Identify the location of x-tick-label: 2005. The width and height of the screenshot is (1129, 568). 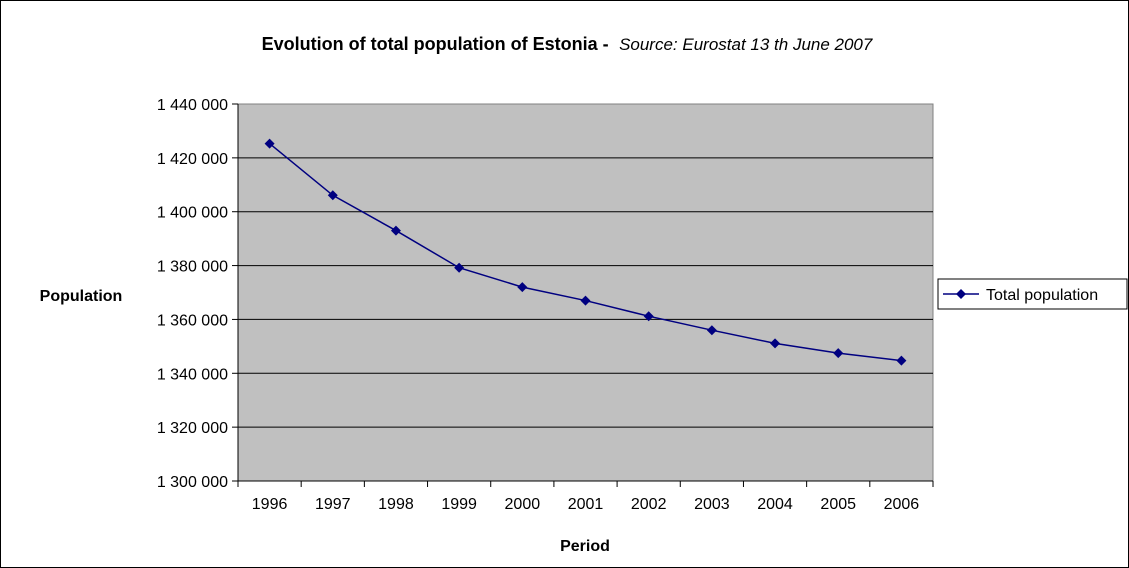
(838, 504).